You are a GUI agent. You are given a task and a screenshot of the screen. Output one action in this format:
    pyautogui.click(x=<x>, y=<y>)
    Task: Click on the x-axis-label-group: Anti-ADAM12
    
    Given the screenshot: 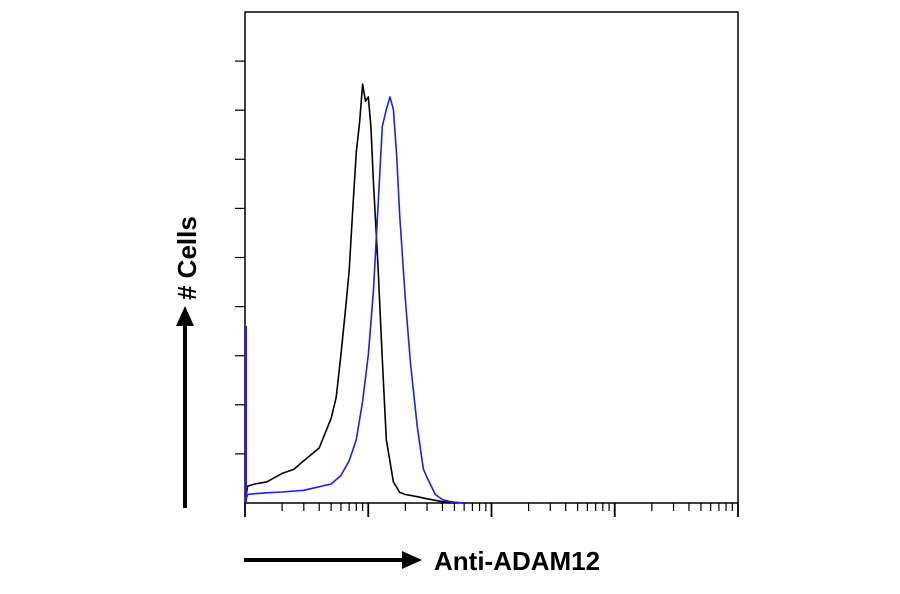 What is the action you would take?
    pyautogui.click(x=422, y=561)
    